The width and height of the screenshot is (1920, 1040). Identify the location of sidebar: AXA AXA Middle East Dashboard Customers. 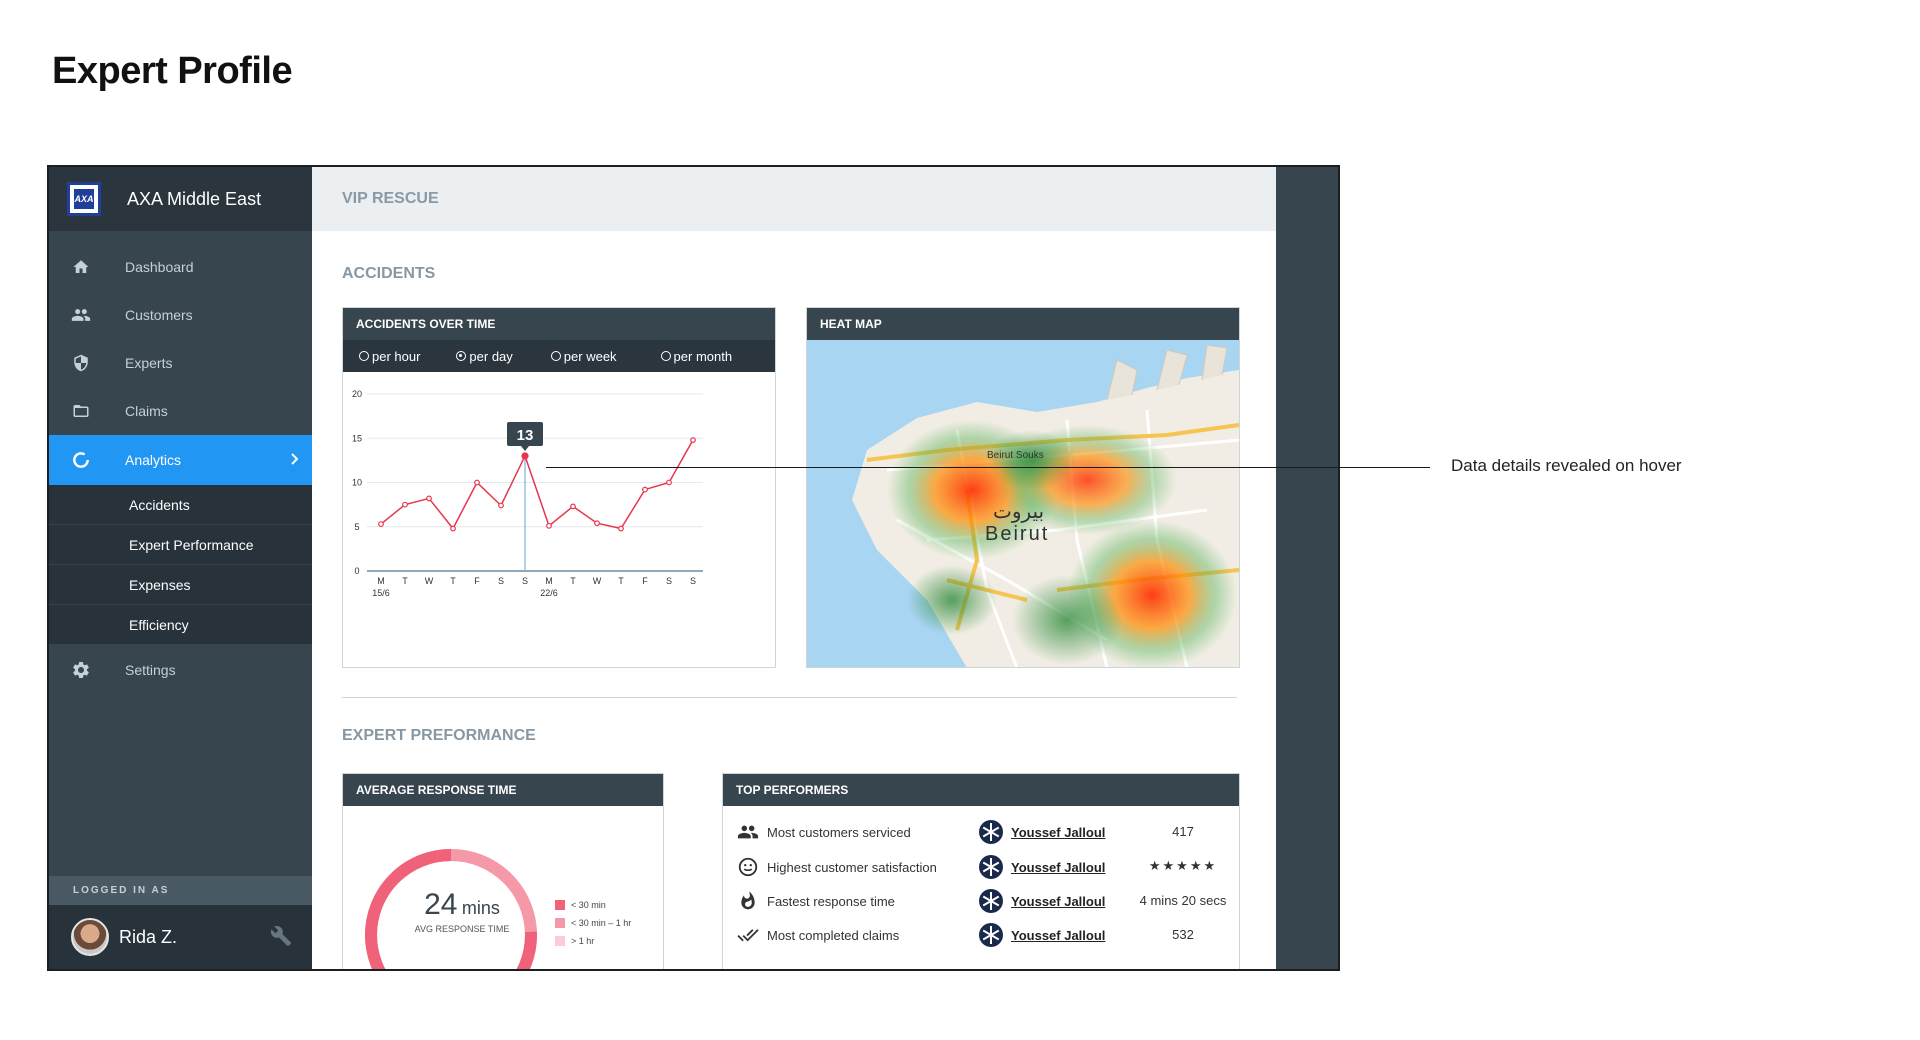
(180, 568).